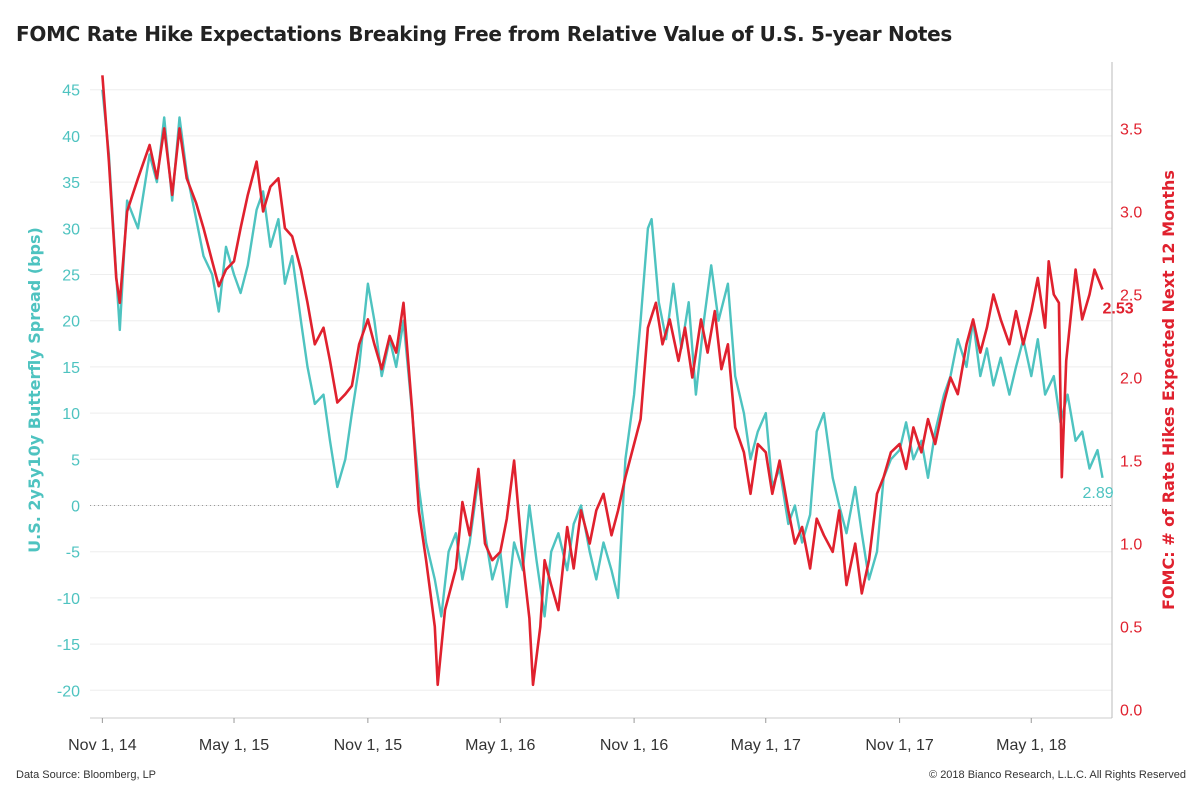 The image size is (1200, 800). I want to click on y-tick-left: 5, so click(75, 460).